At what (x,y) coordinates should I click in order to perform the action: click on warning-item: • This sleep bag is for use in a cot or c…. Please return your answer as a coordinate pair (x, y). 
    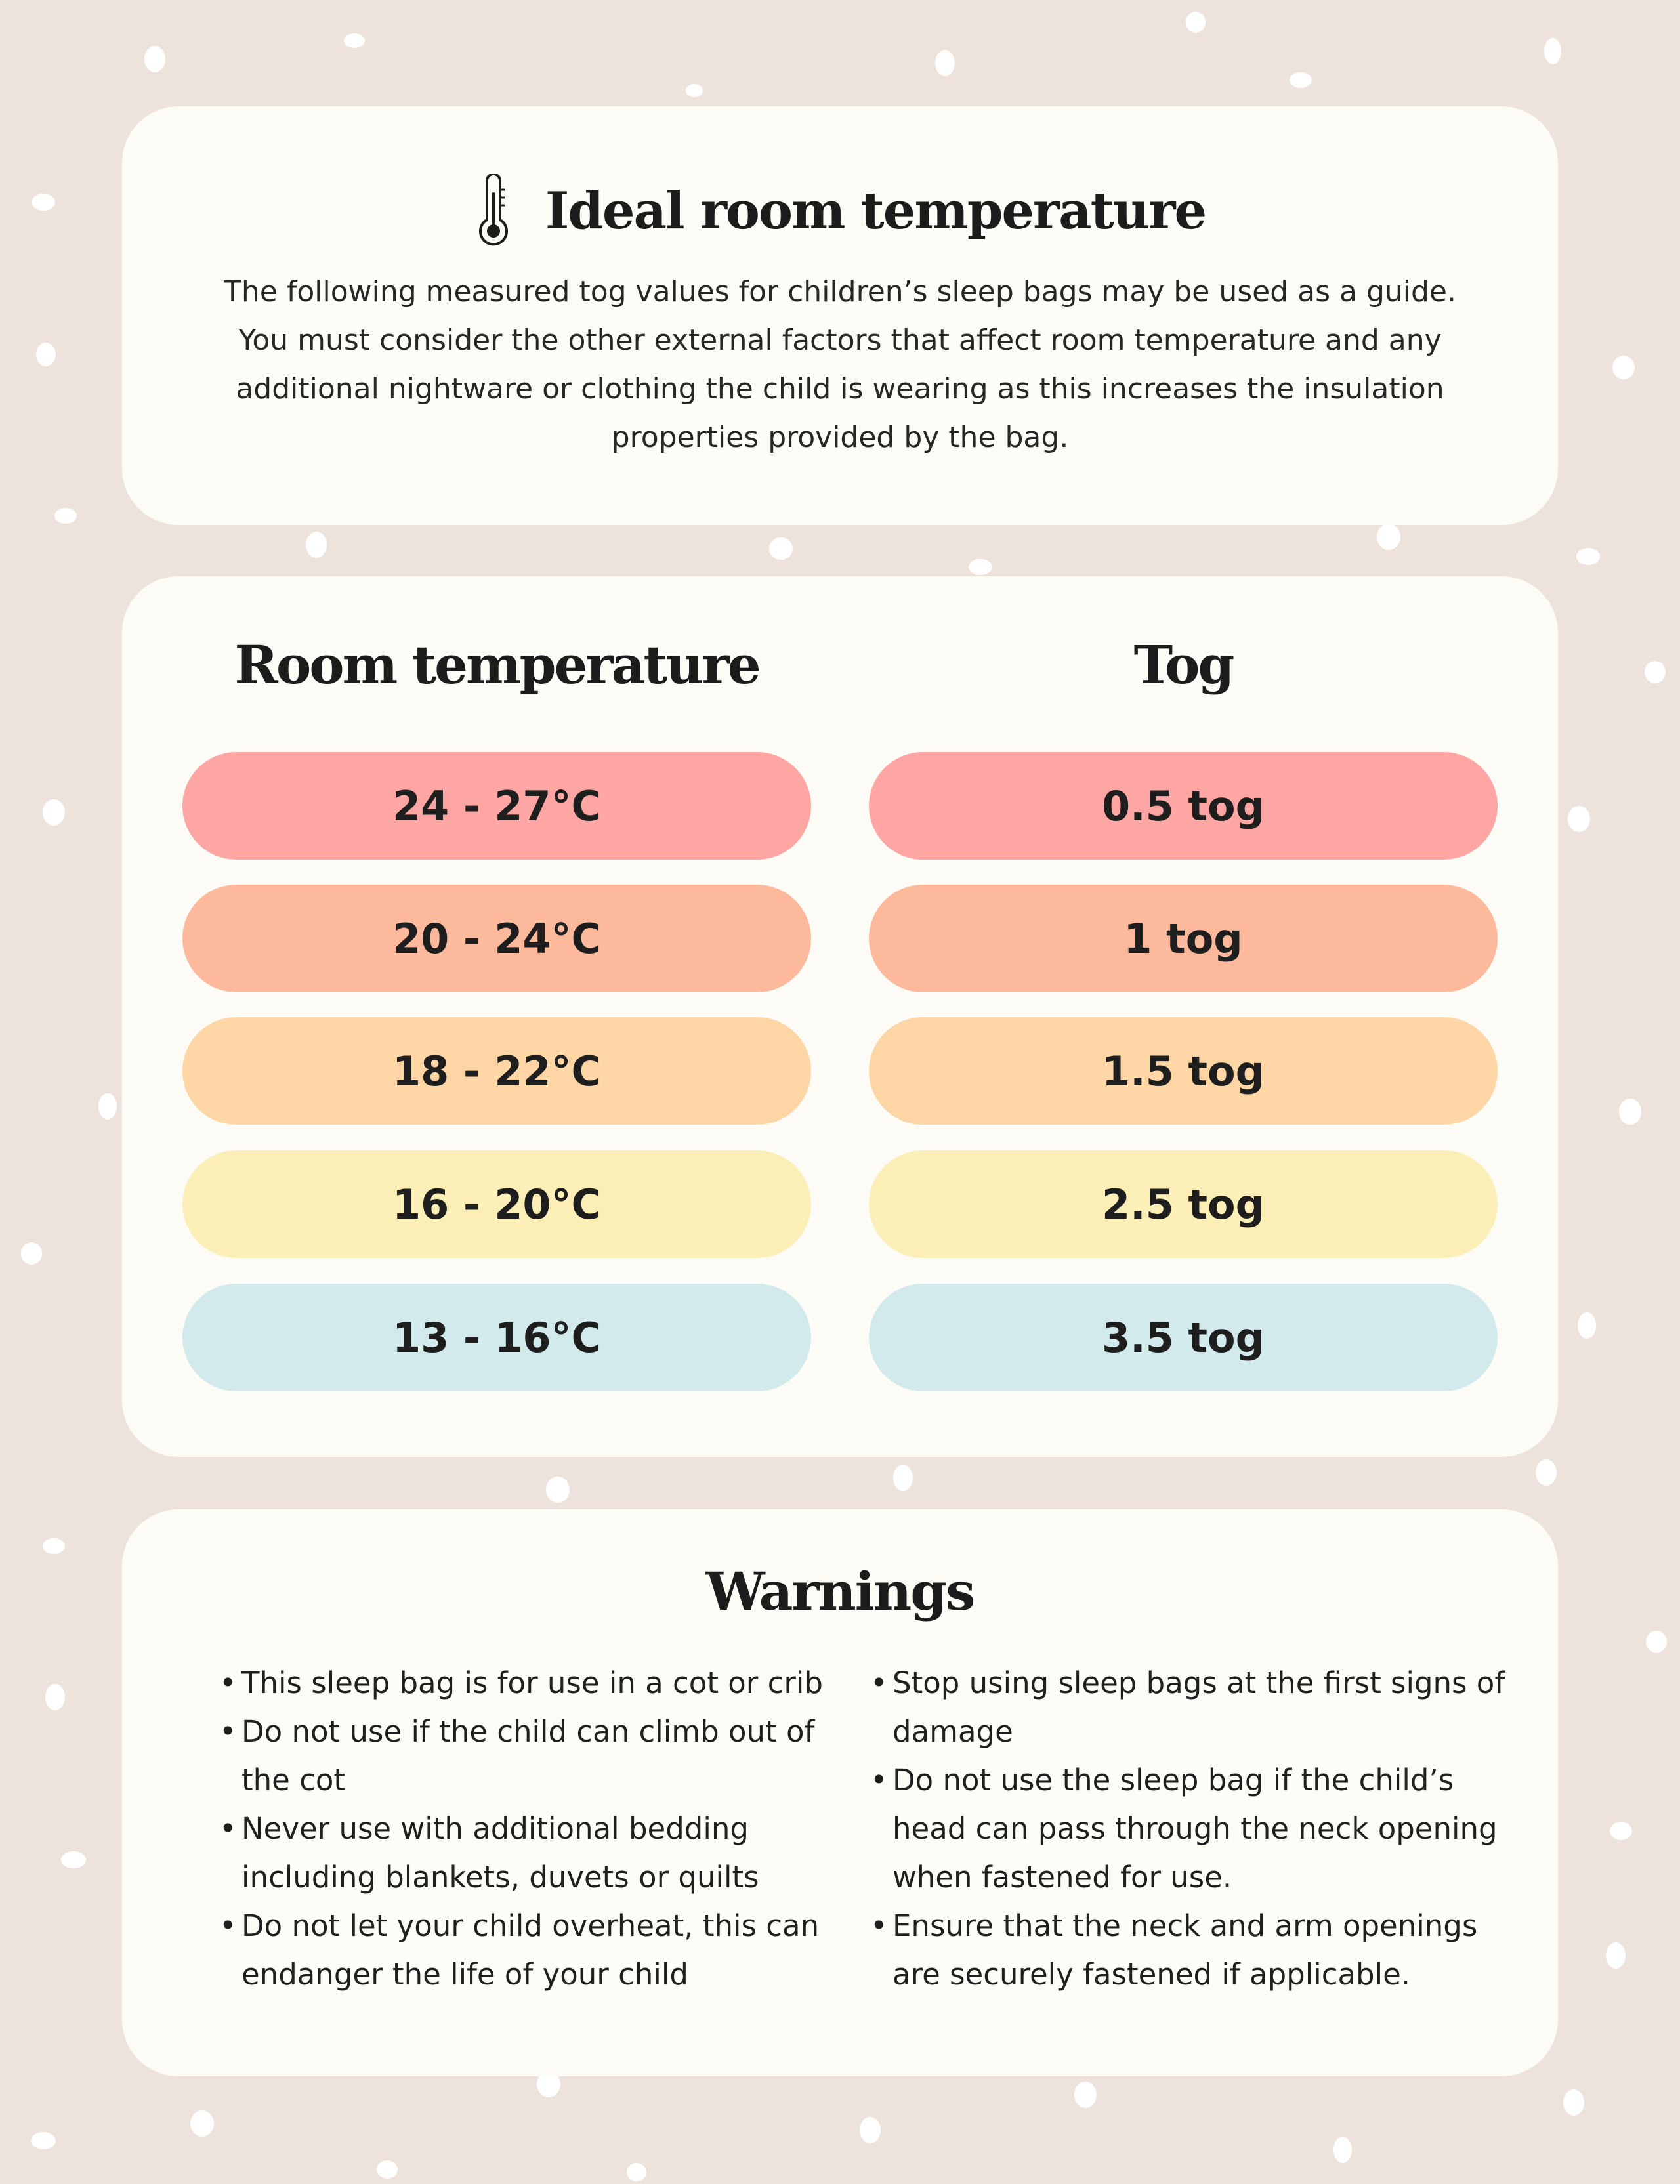
    Looking at the image, I should click on (531, 1683).